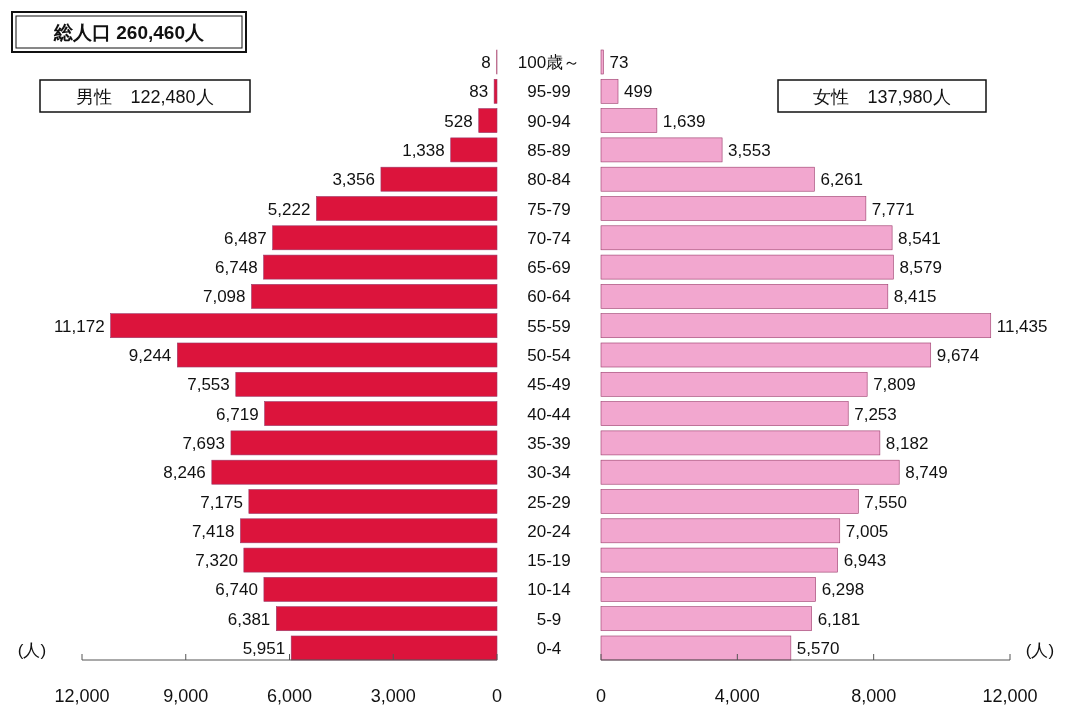 The height and width of the screenshot is (710, 1067). I want to click on x-tick-label: 8,000, so click(874, 696).